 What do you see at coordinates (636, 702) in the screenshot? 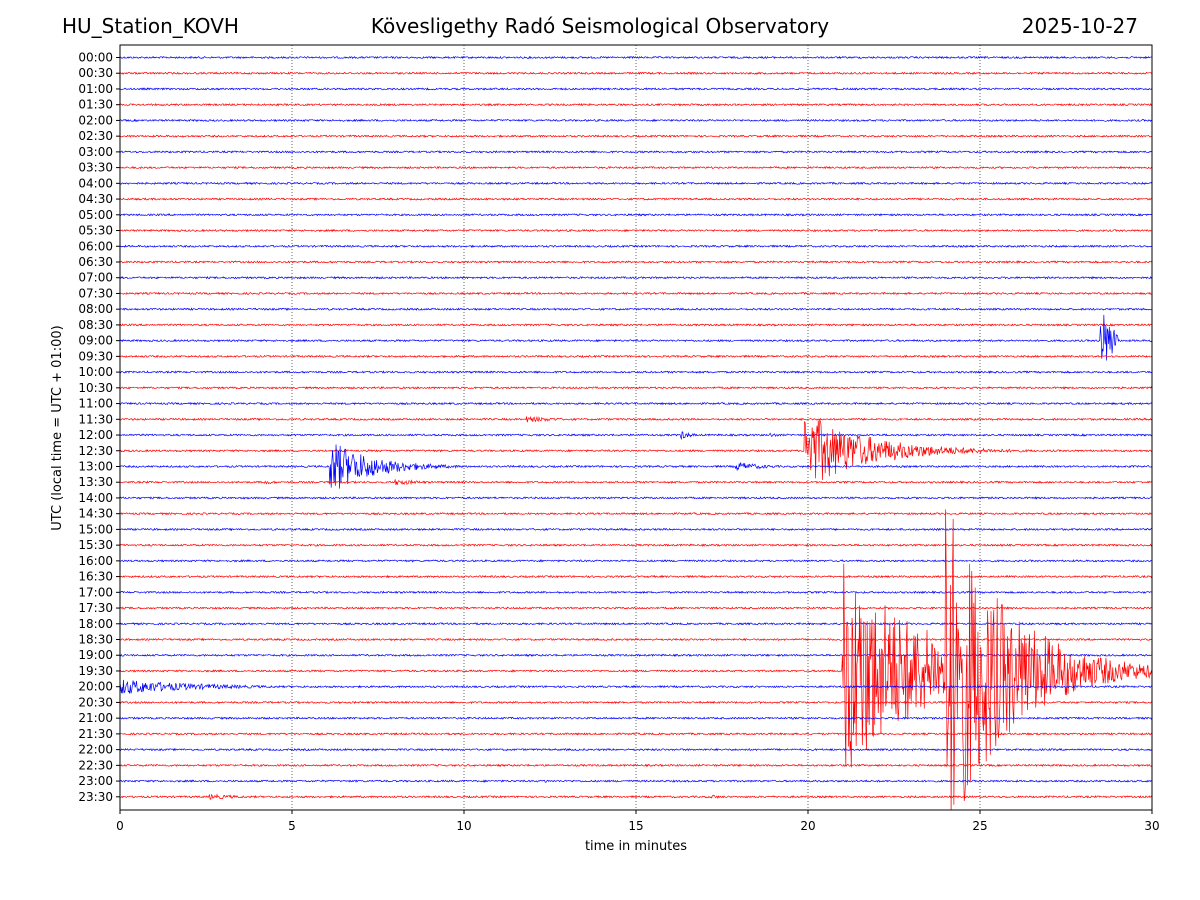
I see `trace-row-2030` at bounding box center [636, 702].